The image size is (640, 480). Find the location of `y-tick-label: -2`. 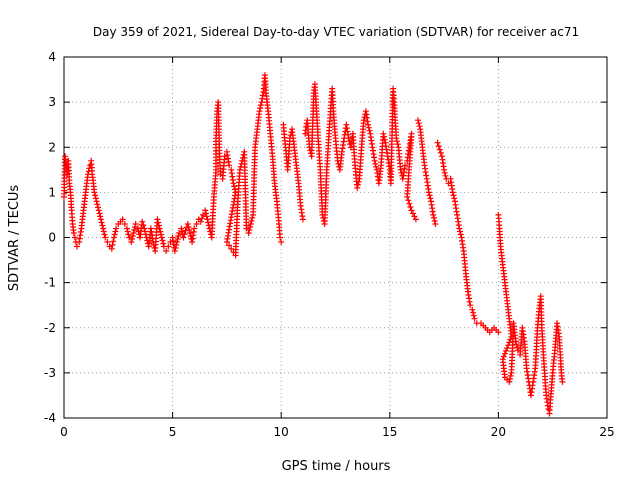

y-tick-label: -2 is located at coordinates (50, 328).